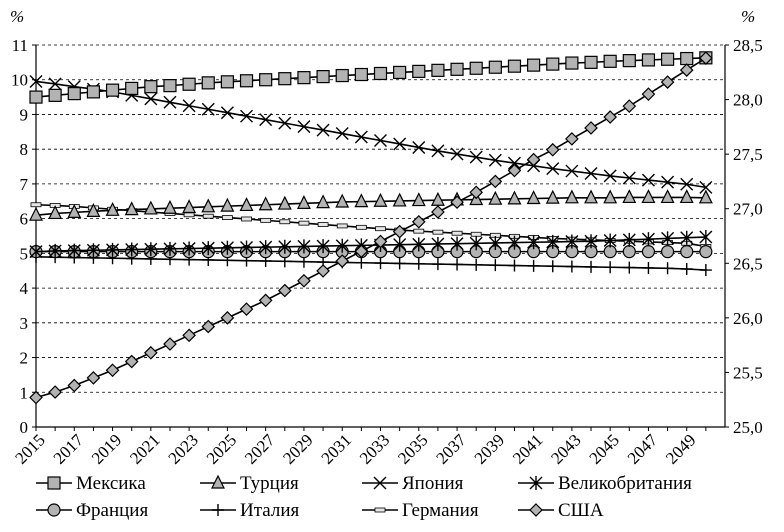  I want to click on x-tick-label: 2035, so click(412, 448).